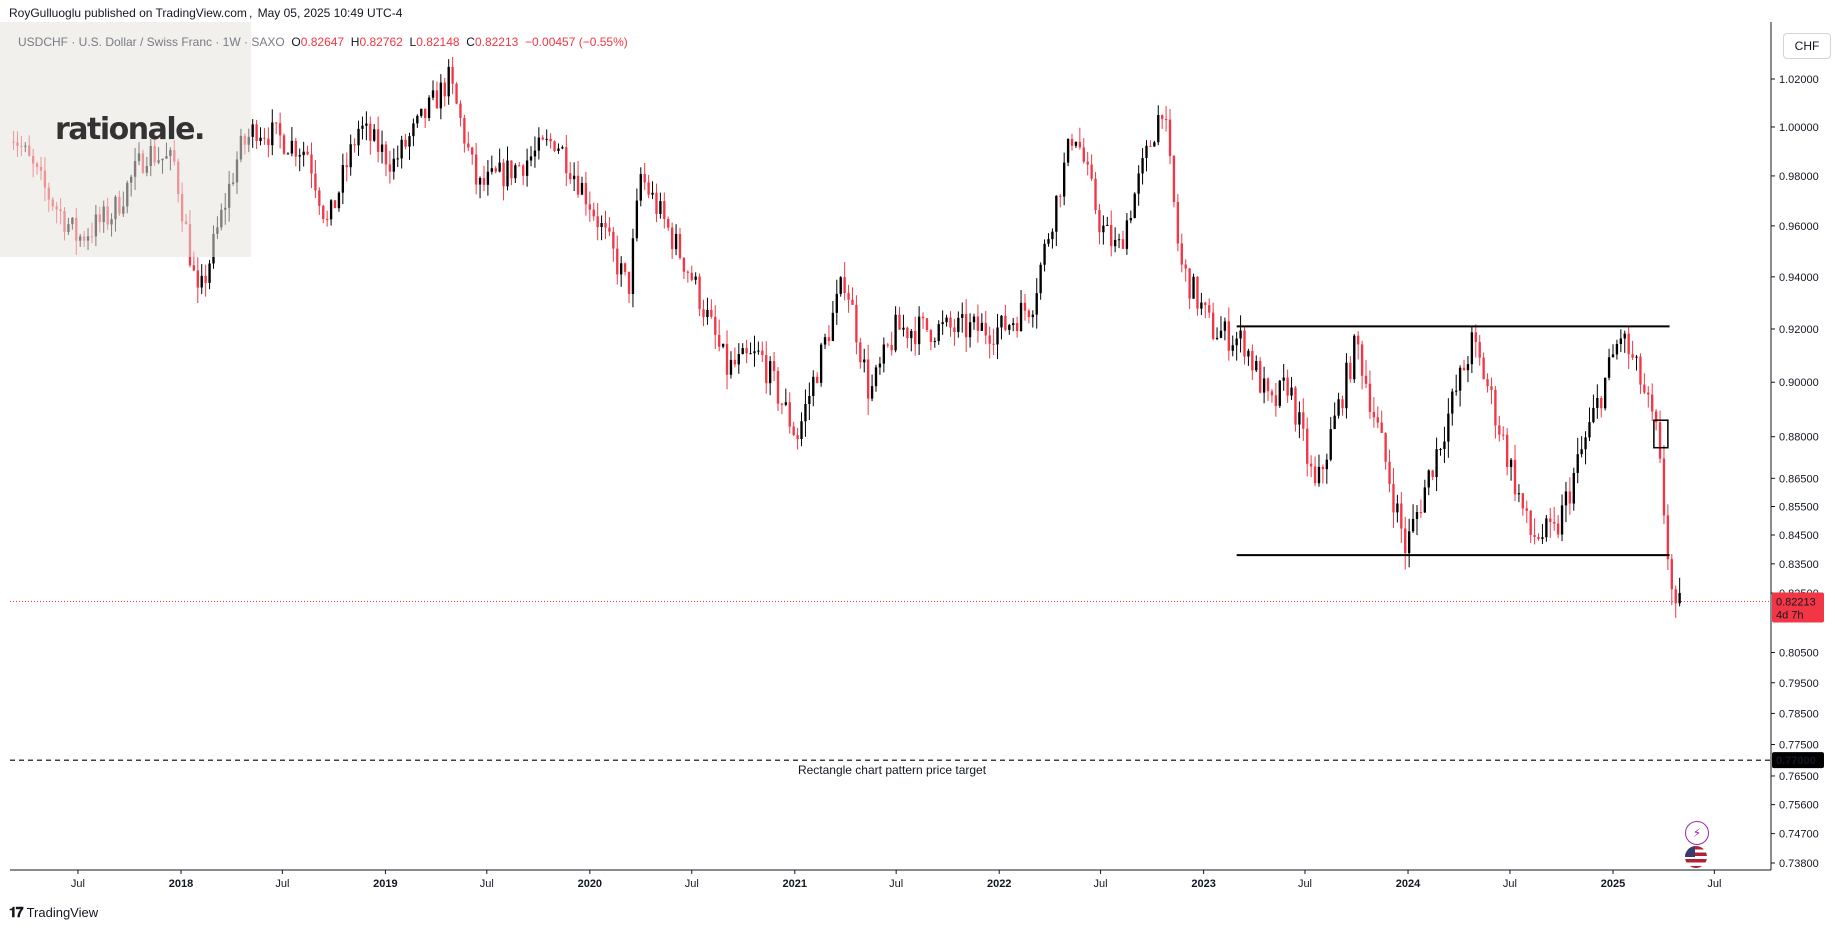 The image size is (1835, 931). What do you see at coordinates (16, 912) in the screenshot?
I see `tradingview-logo-icon: 𝟏𝟕` at bounding box center [16, 912].